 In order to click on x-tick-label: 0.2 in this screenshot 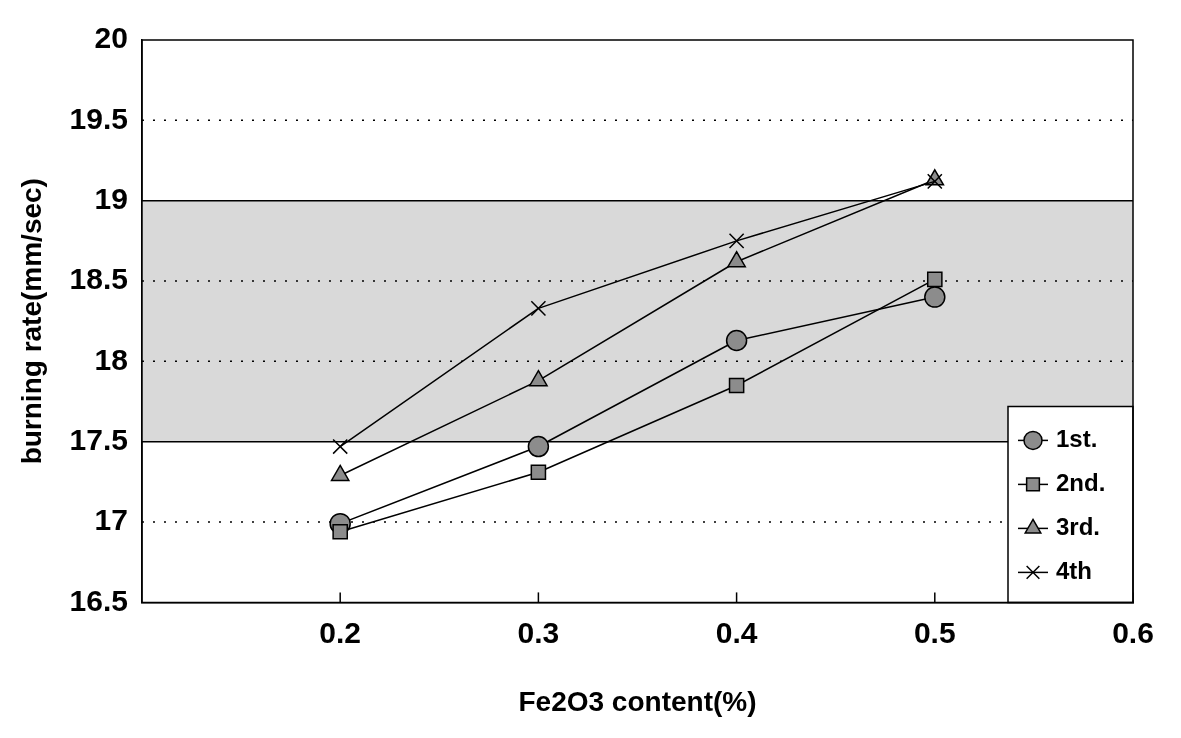, I will do `click(340, 632)`.